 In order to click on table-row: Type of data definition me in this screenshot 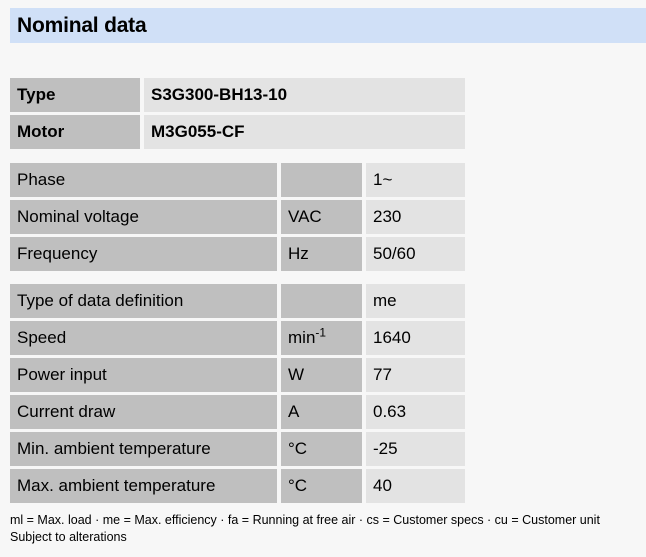, I will do `click(328, 301)`.